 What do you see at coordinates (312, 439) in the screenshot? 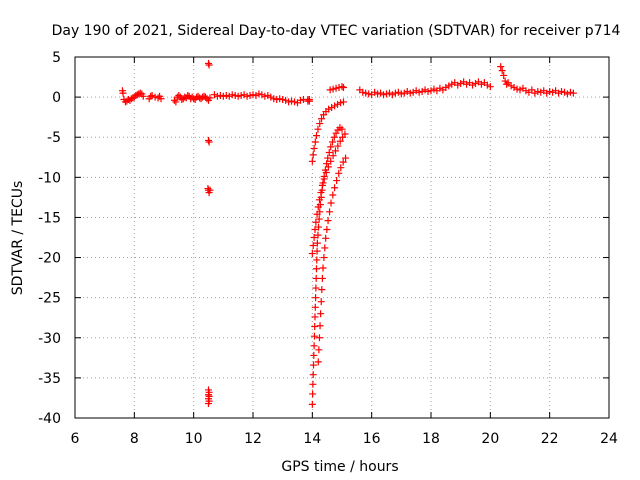
I see `x-tick-label: 14` at bounding box center [312, 439].